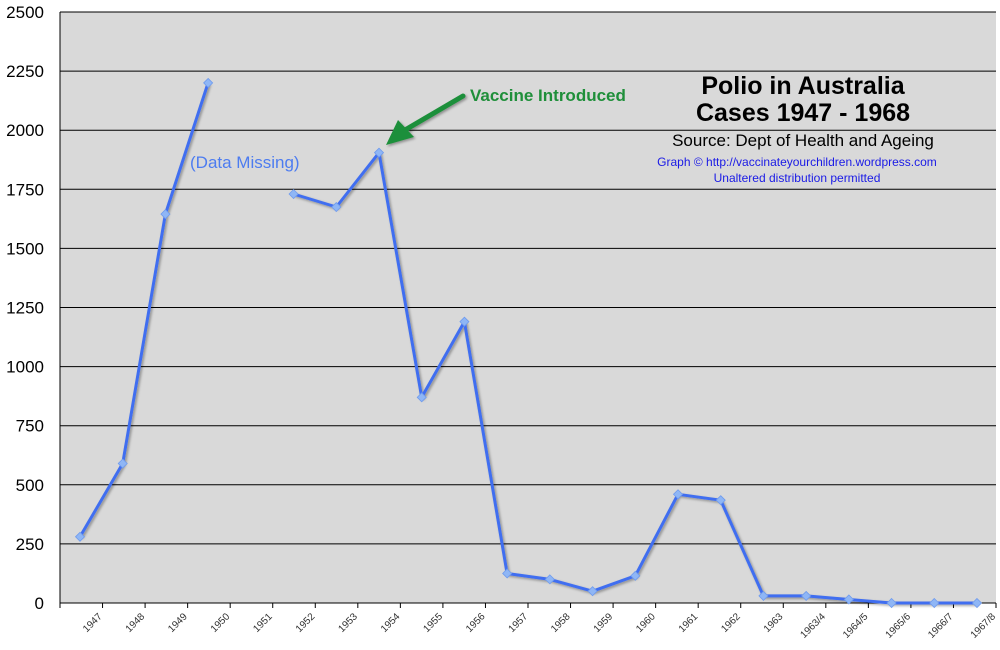  What do you see at coordinates (336, 207) in the screenshot?
I see `data-point-1953` at bounding box center [336, 207].